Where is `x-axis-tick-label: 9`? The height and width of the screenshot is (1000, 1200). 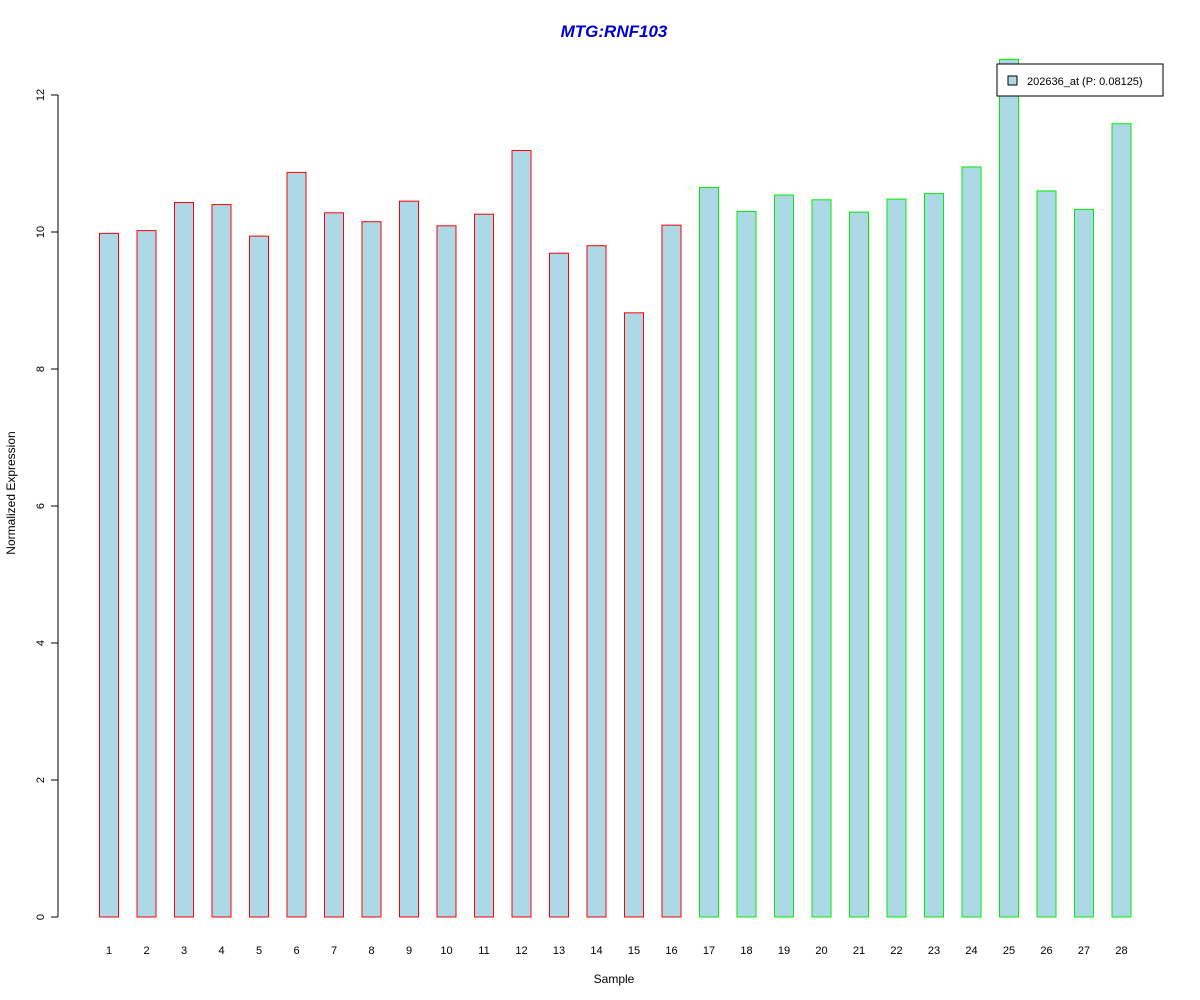
x-axis-tick-label: 9 is located at coordinates (409, 951).